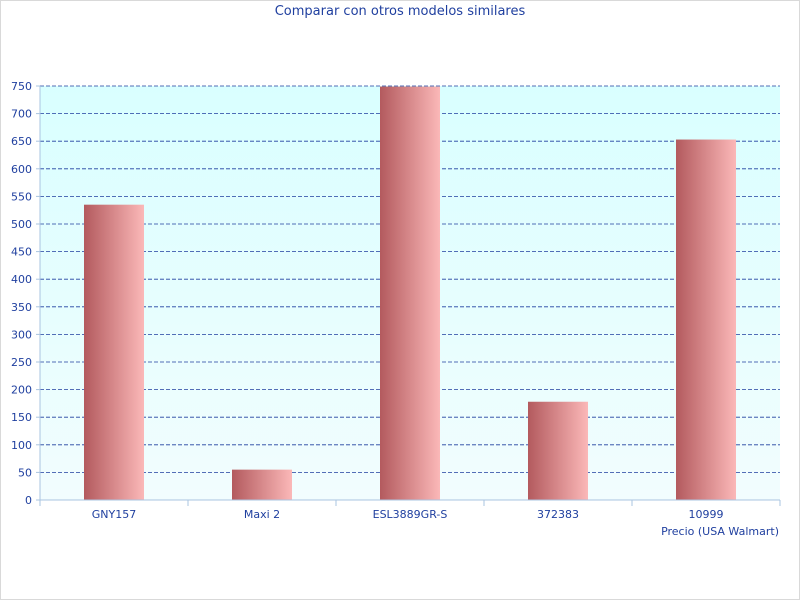 The height and width of the screenshot is (600, 800). I want to click on bar-GNY157, so click(114, 352).